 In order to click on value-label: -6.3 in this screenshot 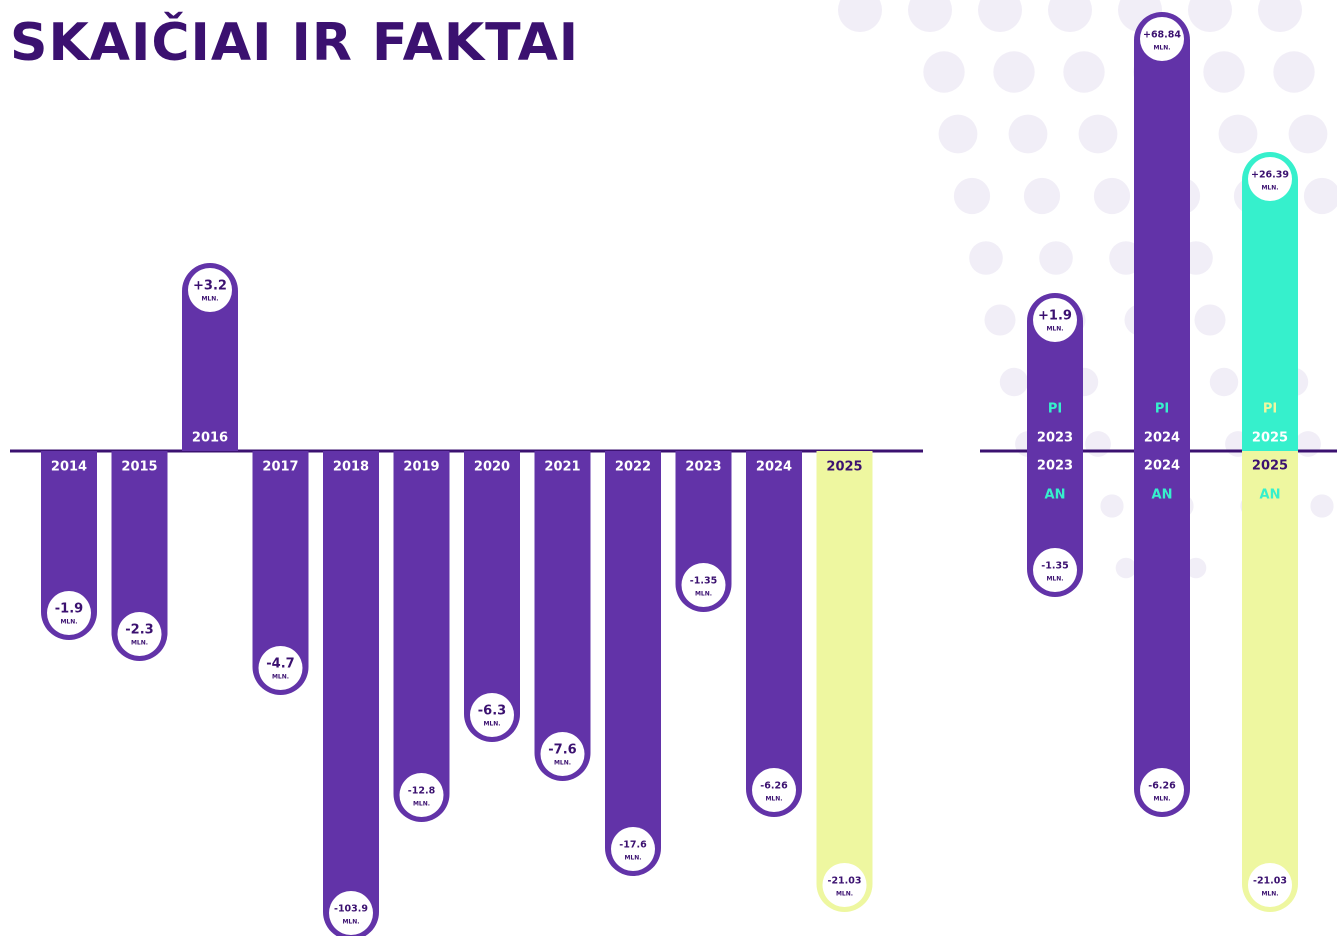, I will do `click(492, 711)`.